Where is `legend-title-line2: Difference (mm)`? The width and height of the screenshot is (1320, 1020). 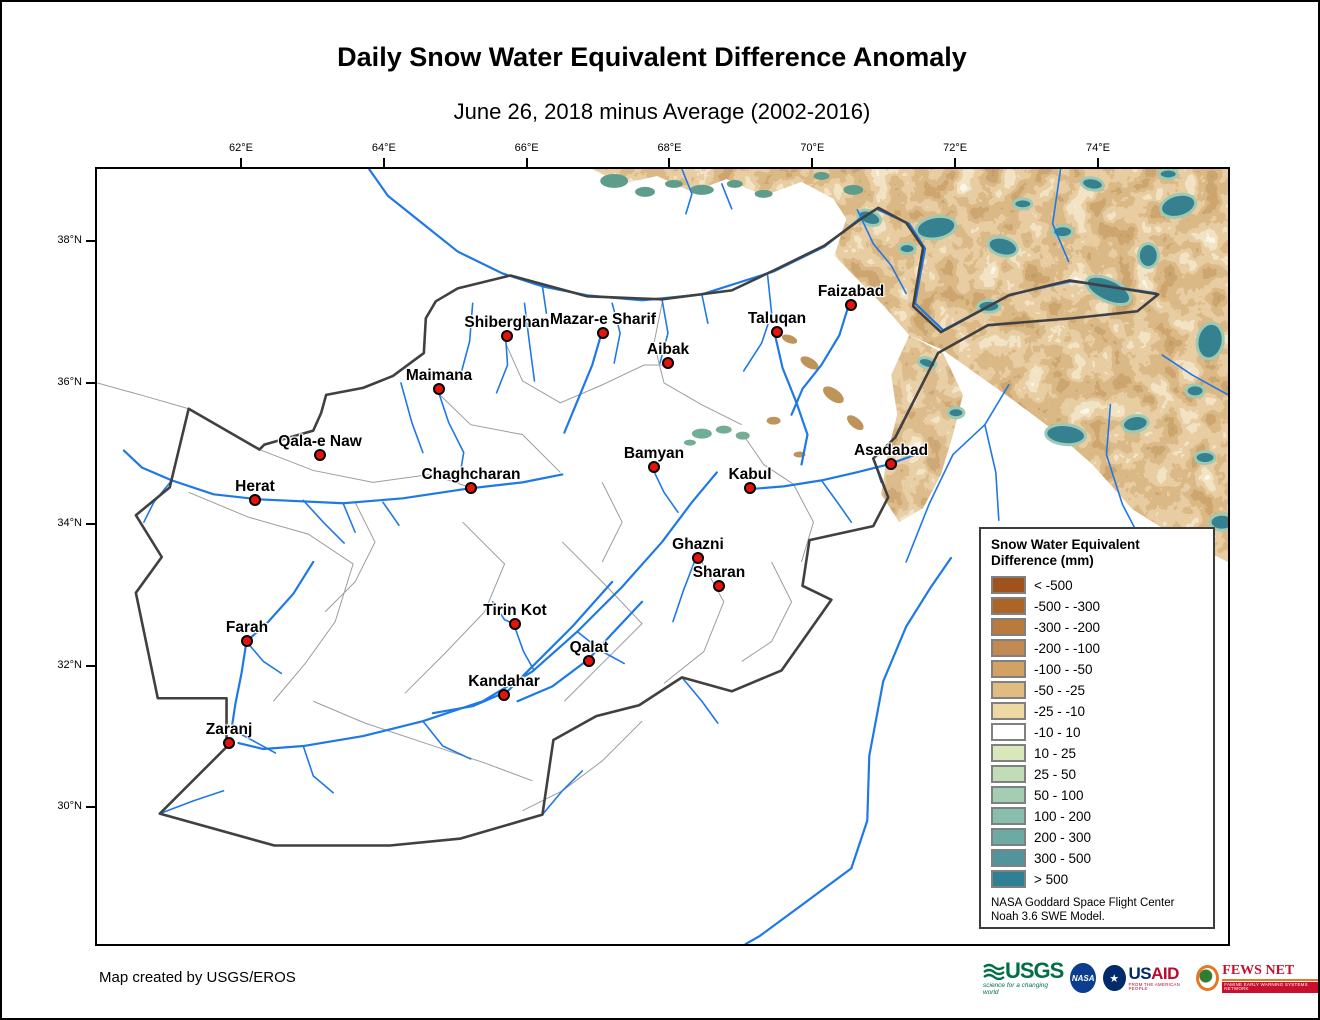 legend-title-line2: Difference (mm) is located at coordinates (1042, 560).